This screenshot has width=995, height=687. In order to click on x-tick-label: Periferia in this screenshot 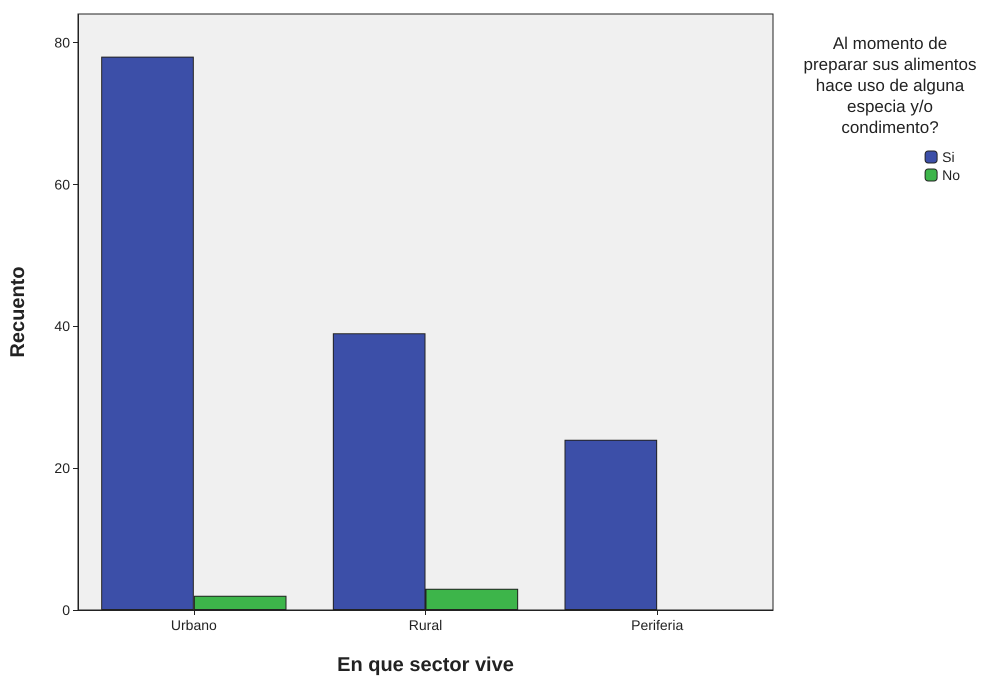, I will do `click(657, 625)`.